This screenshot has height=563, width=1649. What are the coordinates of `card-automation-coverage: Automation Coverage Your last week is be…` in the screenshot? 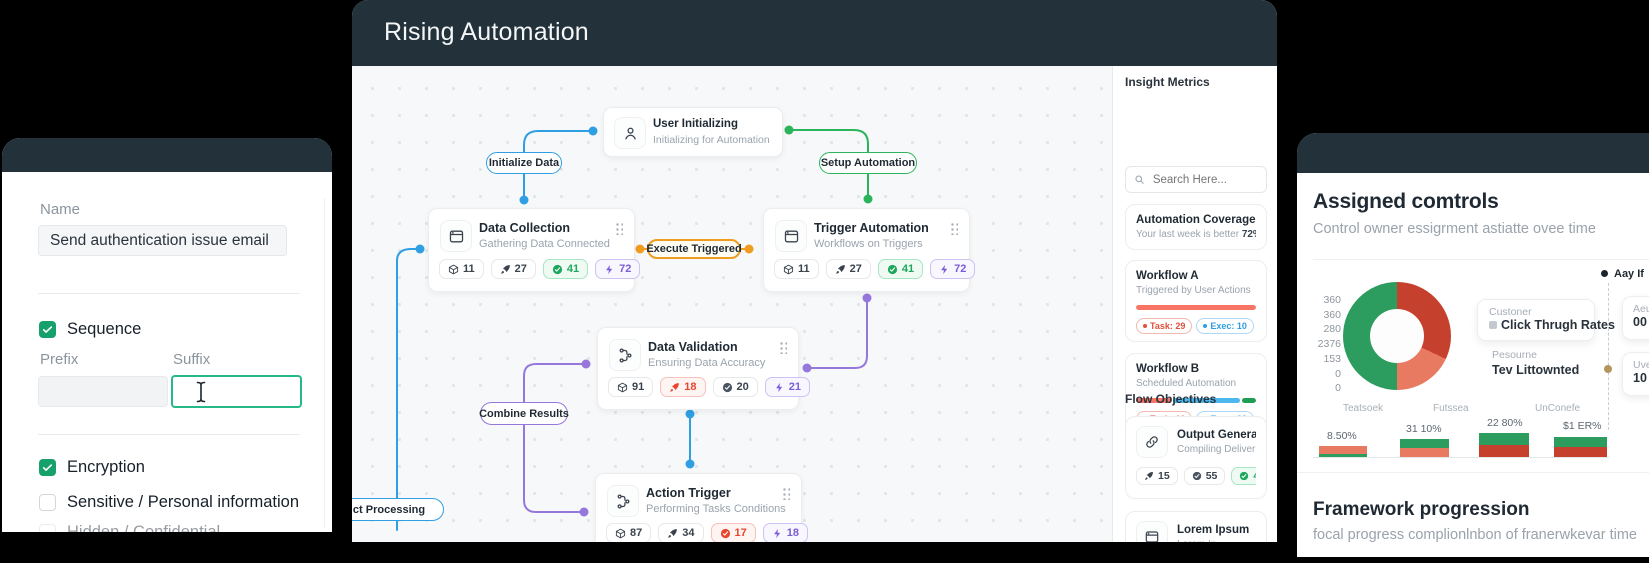 It's located at (1196, 227).